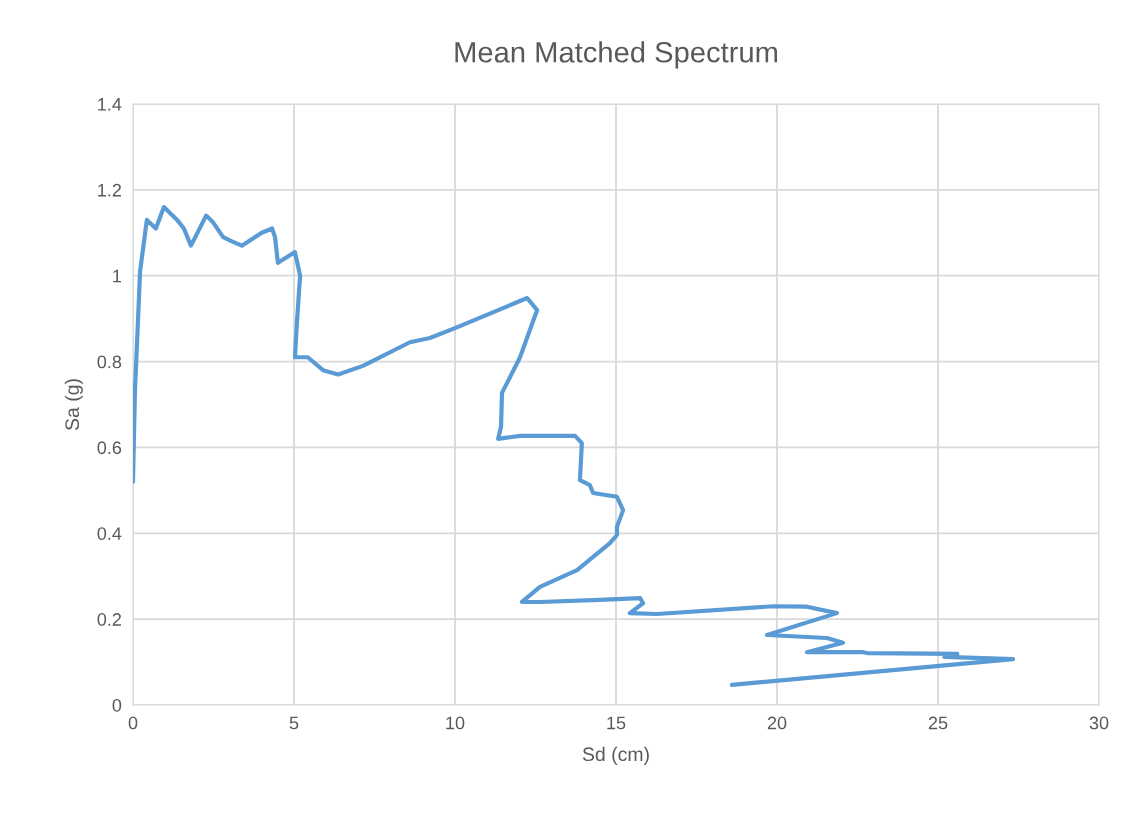  I want to click on y-tick-label: 0.4, so click(109, 534).